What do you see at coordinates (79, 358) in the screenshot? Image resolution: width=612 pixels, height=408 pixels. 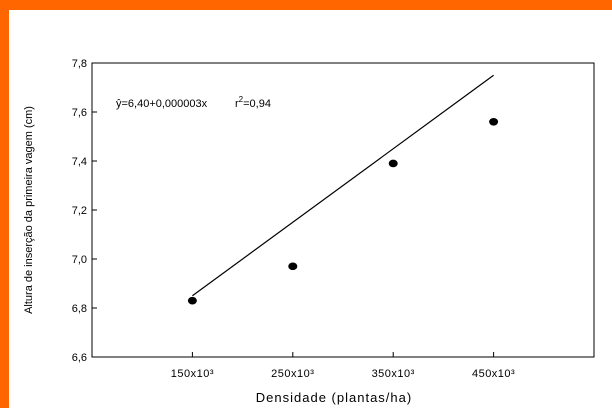 I see `y-tick-label: 6,6` at bounding box center [79, 358].